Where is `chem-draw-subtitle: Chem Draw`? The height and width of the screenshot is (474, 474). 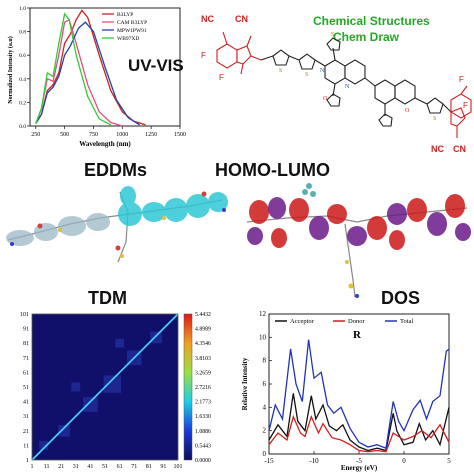 chem-draw-subtitle: Chem Draw is located at coordinates (366, 37).